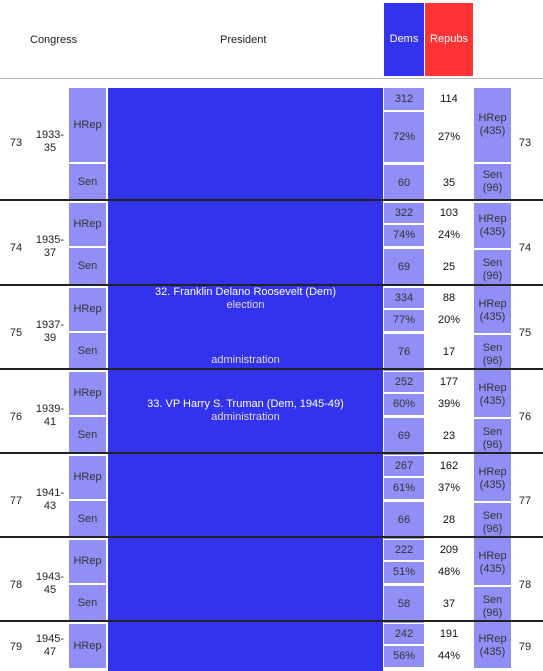 The image size is (543, 671). I want to click on congress-years: 1939- 41, so click(50, 415).